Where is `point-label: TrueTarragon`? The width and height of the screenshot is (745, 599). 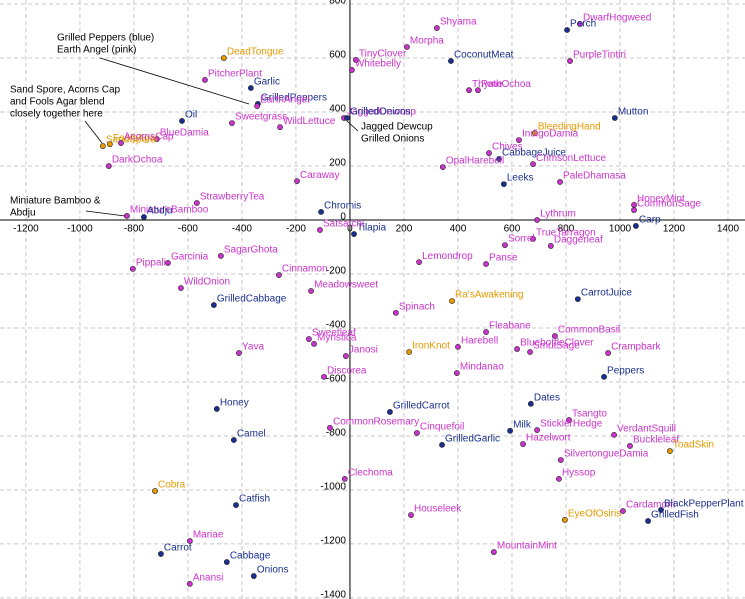
point-label: TrueTarragon is located at coordinates (566, 233).